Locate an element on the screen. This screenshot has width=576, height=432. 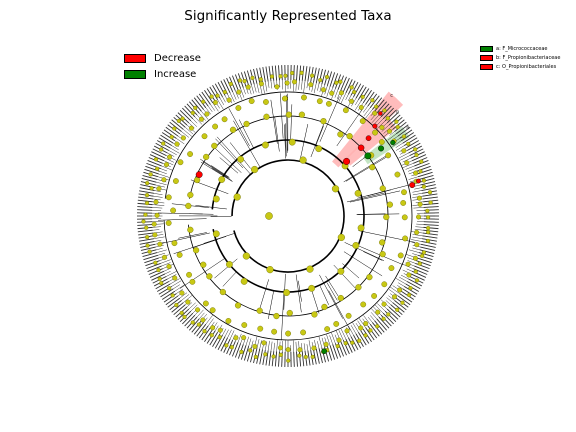
decrease-node is located at coordinates (347, 161).